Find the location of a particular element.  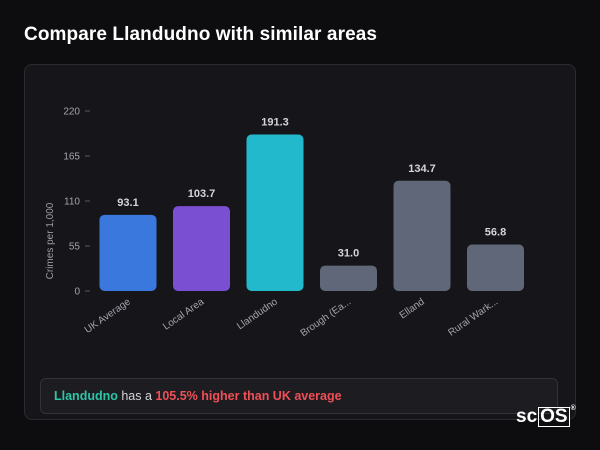

y-axis: 0 55 110 165 220 is located at coordinates (76, 202).